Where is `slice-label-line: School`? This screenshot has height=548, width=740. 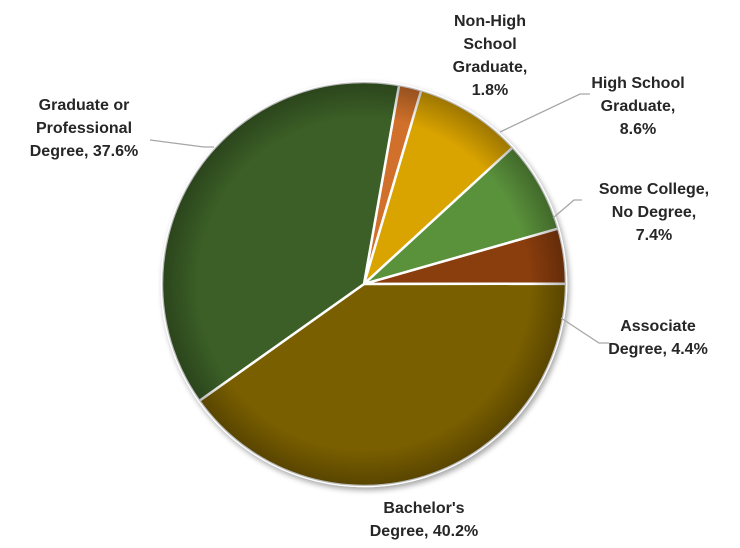
slice-label-line: School is located at coordinates (489, 44).